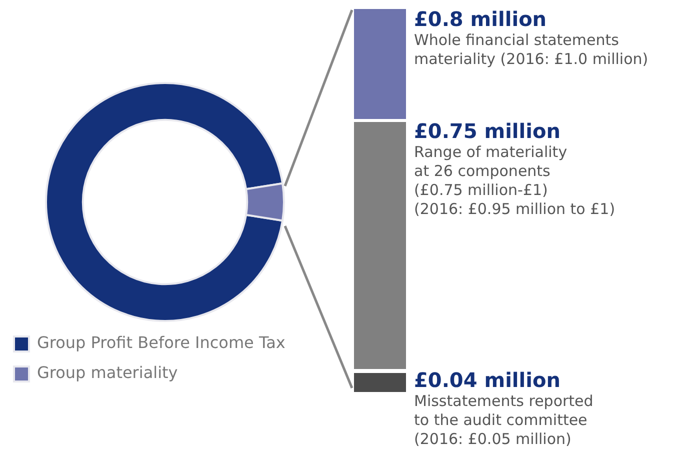 This screenshot has width=675, height=464. Describe the element at coordinates (107, 372) in the screenshot. I see `legend-label: Group materiality` at that location.